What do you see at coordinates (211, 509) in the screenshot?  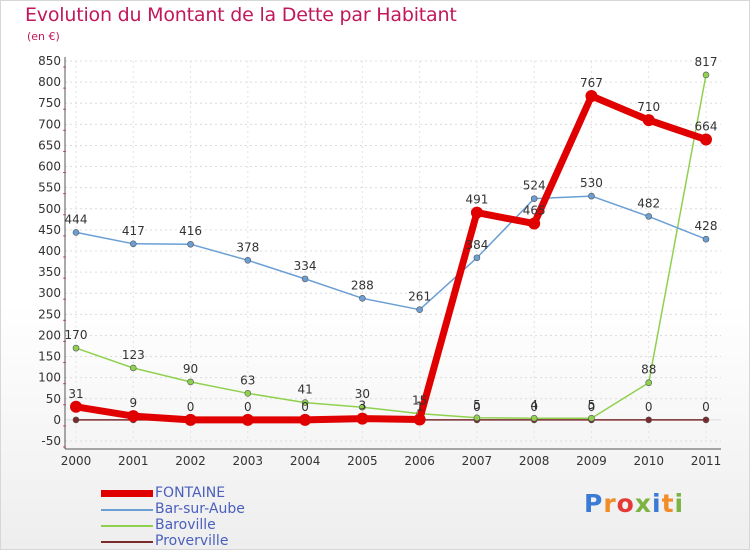 I see `legend-item-bar-sur-aube: Bar-sur-Aube` at bounding box center [211, 509].